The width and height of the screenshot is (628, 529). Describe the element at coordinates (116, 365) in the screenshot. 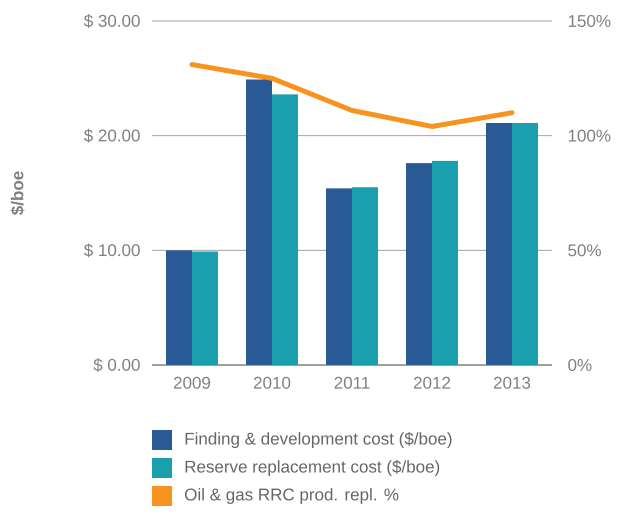

I see `y-tick-label: $ 0.00` at that location.